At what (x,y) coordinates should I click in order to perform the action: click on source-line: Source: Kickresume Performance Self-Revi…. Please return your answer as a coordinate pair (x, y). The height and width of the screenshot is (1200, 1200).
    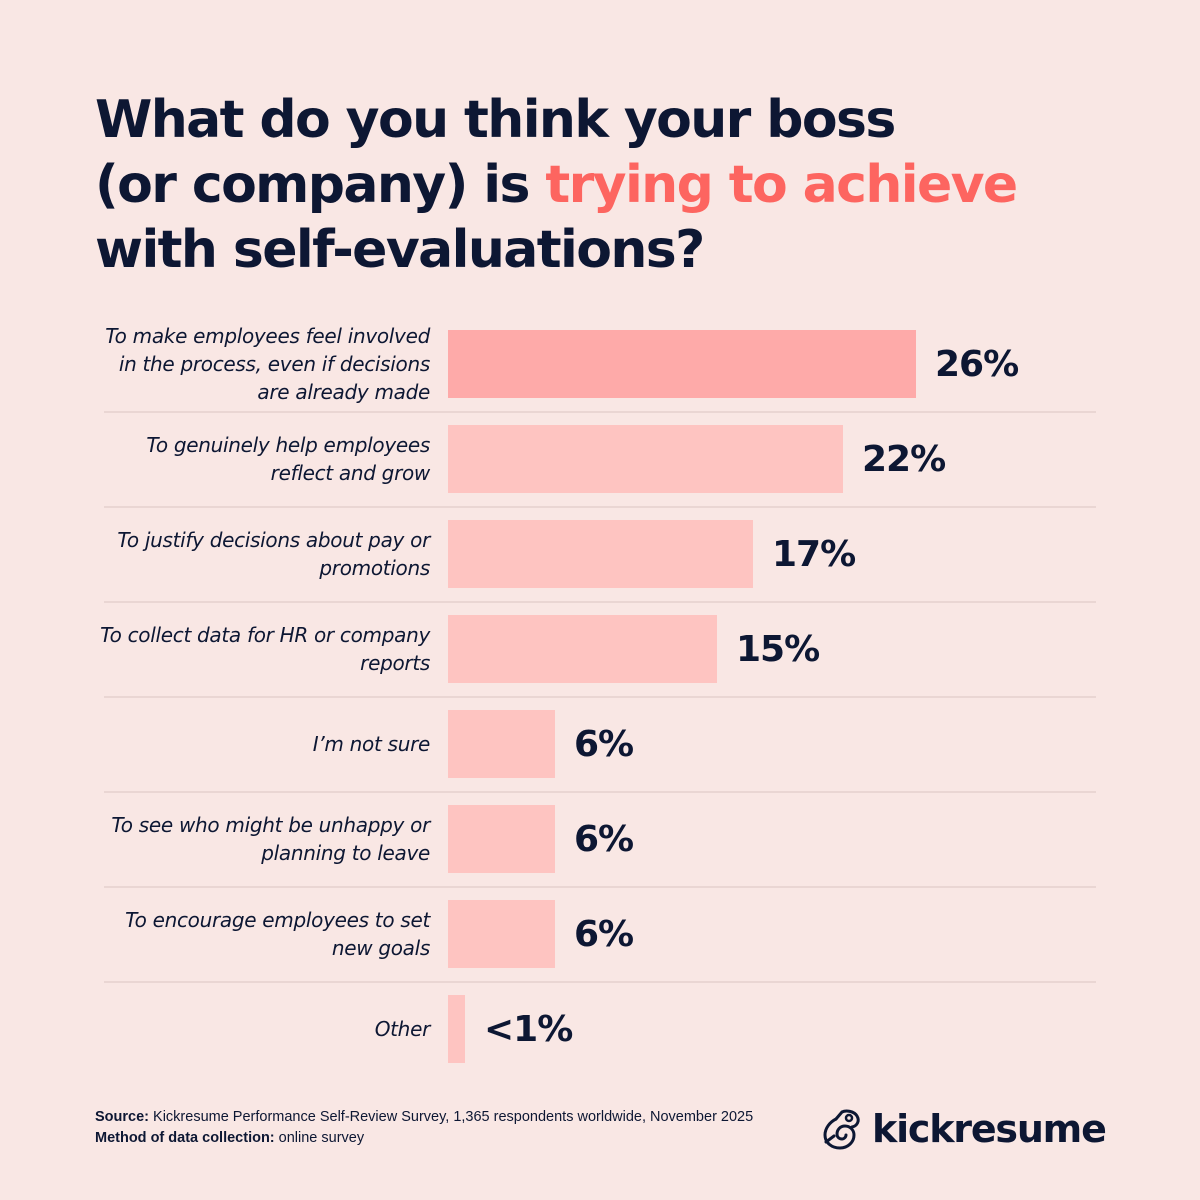
    Looking at the image, I should click on (424, 1117).